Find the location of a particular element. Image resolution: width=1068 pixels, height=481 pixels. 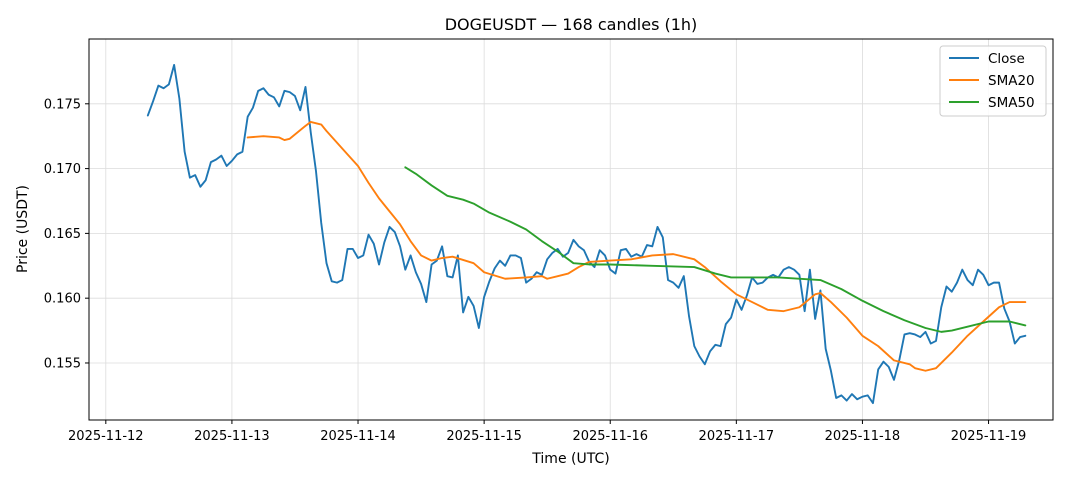

y-tick-label: 0.155 is located at coordinates (62, 363).